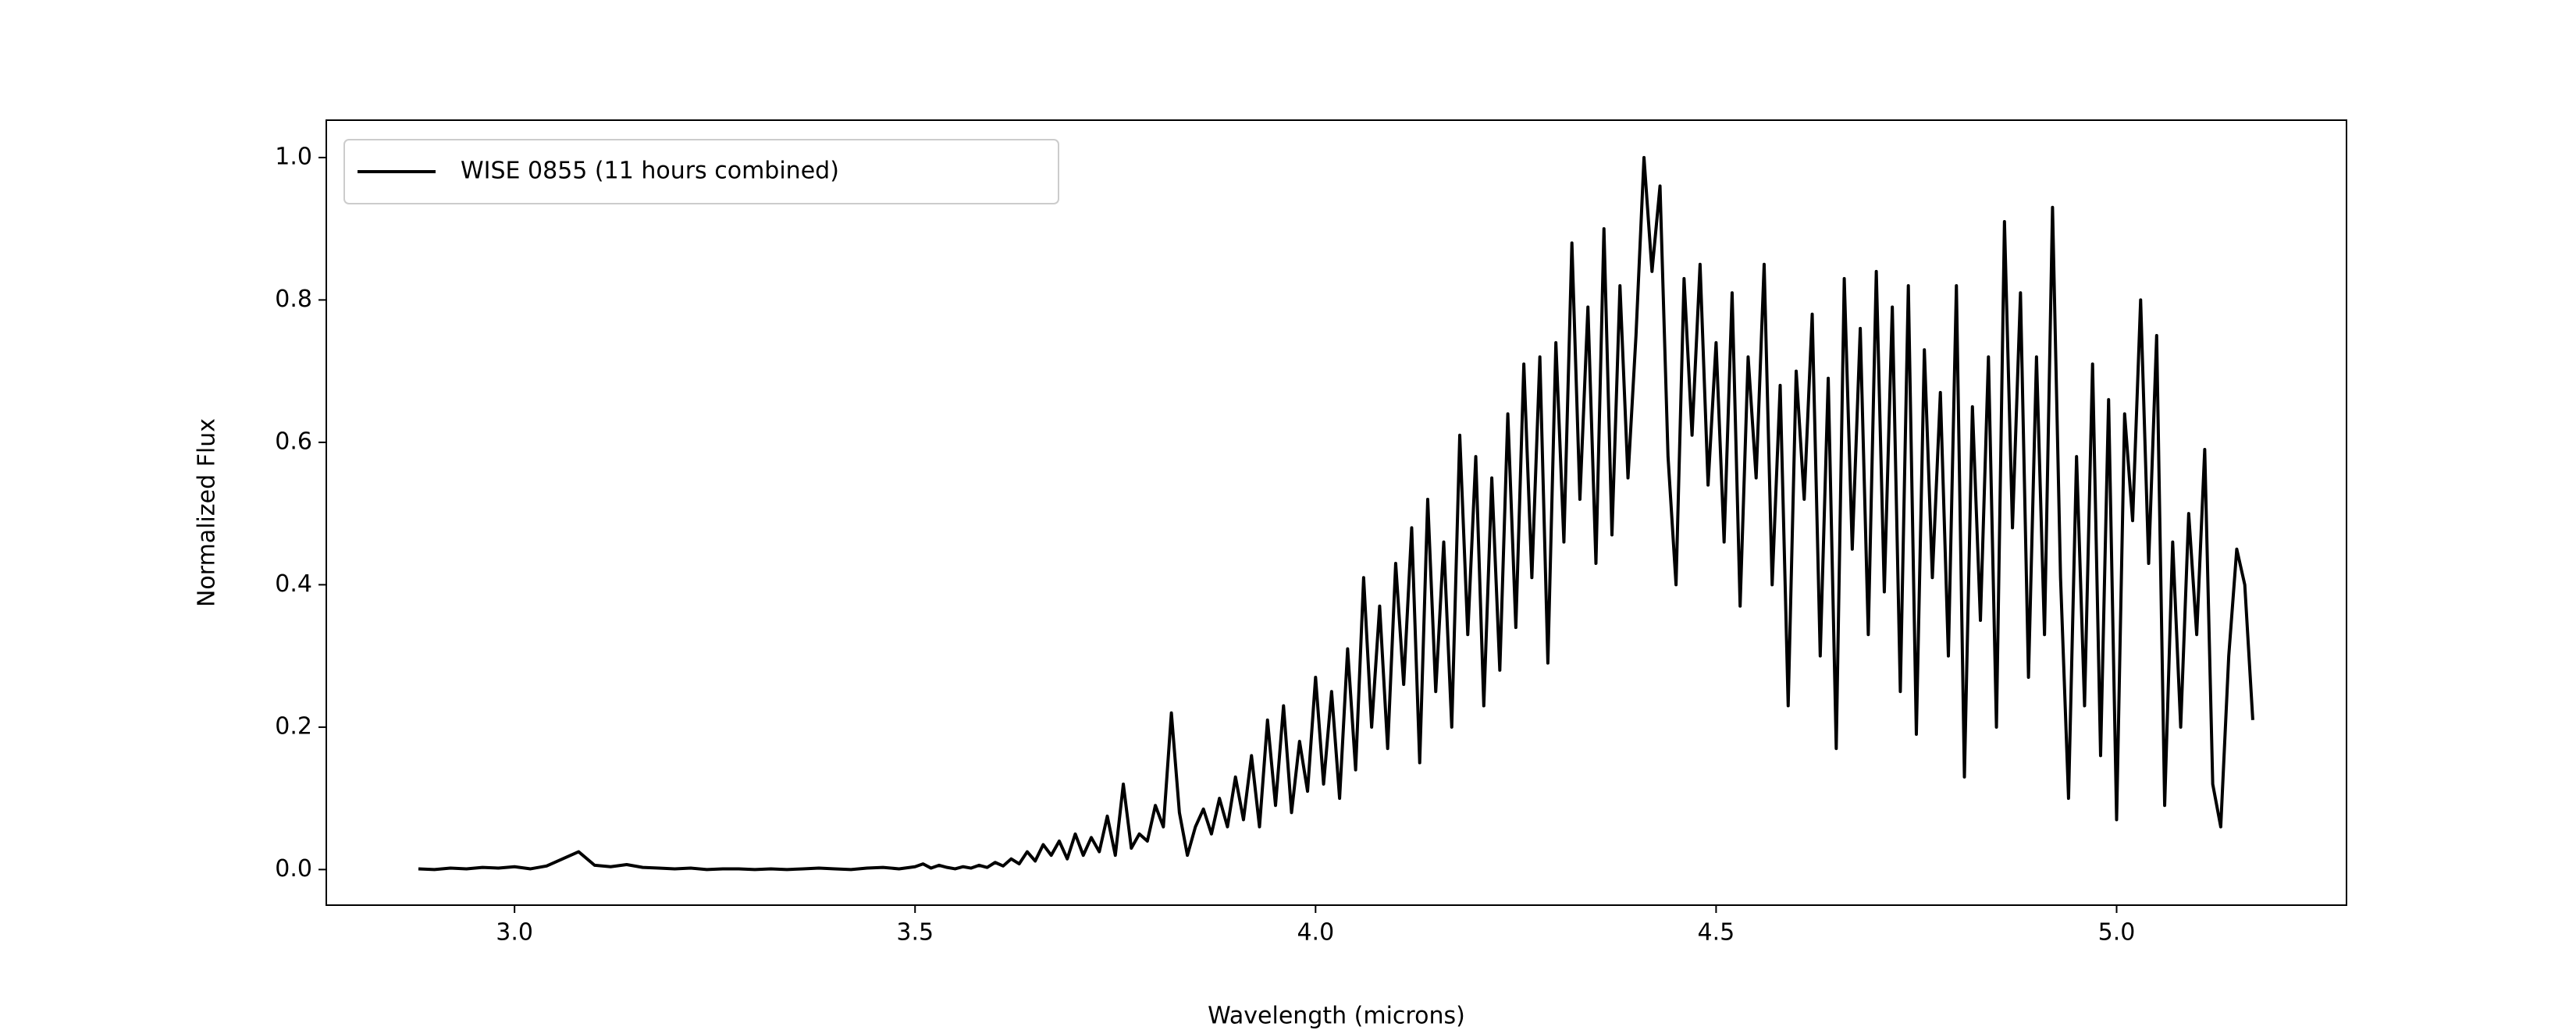 This screenshot has height=1030, width=2576. I want to click on legend-label: WISE 0855 (11 hours combined), so click(650, 171).